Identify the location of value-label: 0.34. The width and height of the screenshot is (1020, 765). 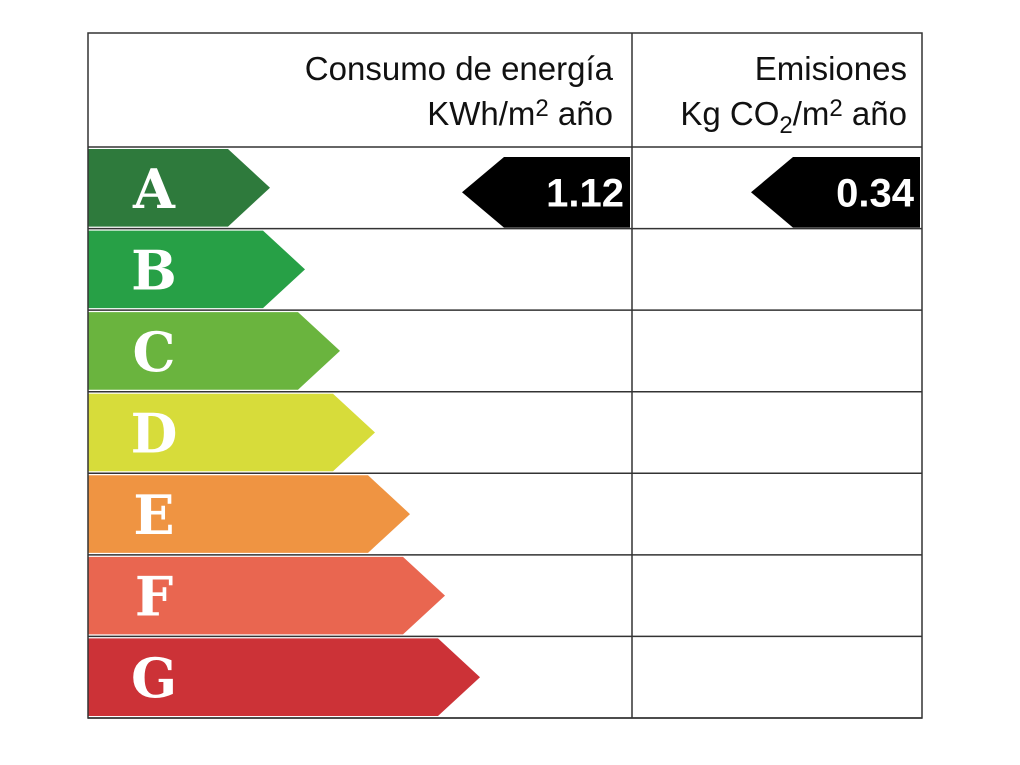
(875, 193).